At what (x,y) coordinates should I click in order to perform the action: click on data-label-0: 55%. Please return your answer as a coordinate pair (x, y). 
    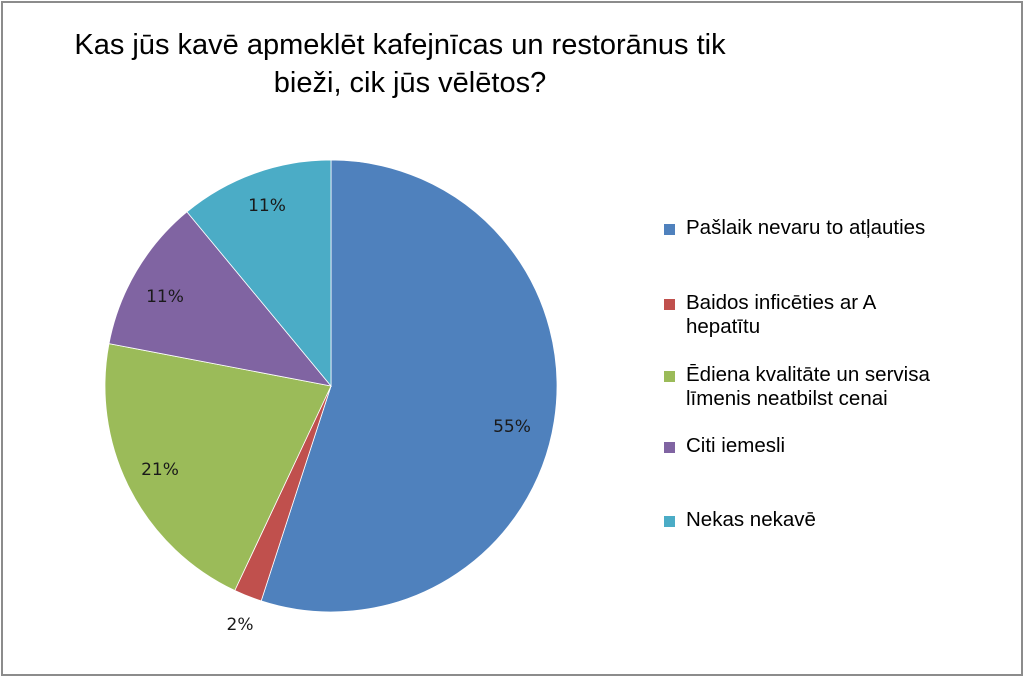
    Looking at the image, I should click on (512, 427).